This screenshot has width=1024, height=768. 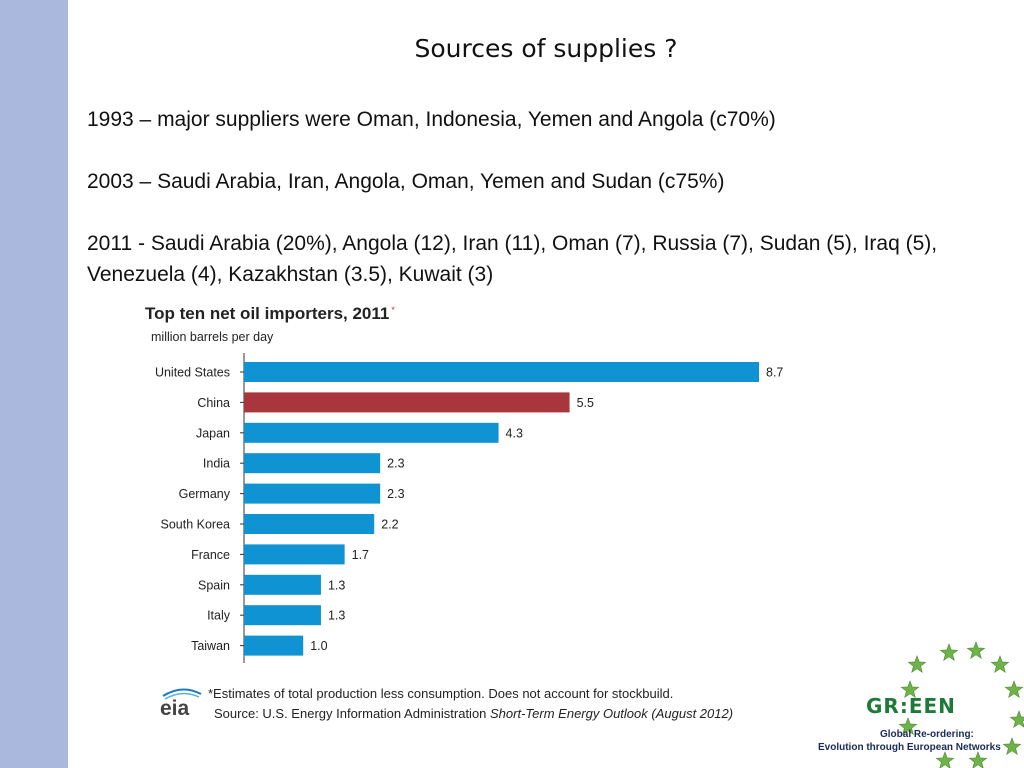 What do you see at coordinates (395, 464) in the screenshot?
I see `value-label-india: 2.3` at bounding box center [395, 464].